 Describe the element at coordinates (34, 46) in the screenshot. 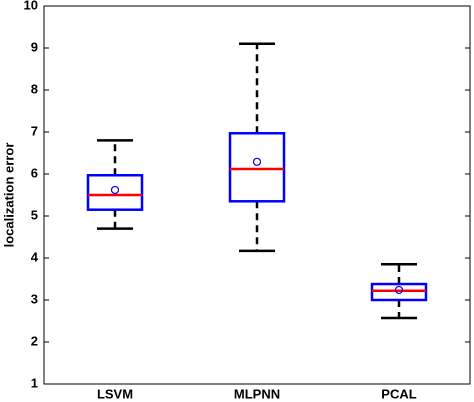

I see `y-tick-label: 9` at that location.